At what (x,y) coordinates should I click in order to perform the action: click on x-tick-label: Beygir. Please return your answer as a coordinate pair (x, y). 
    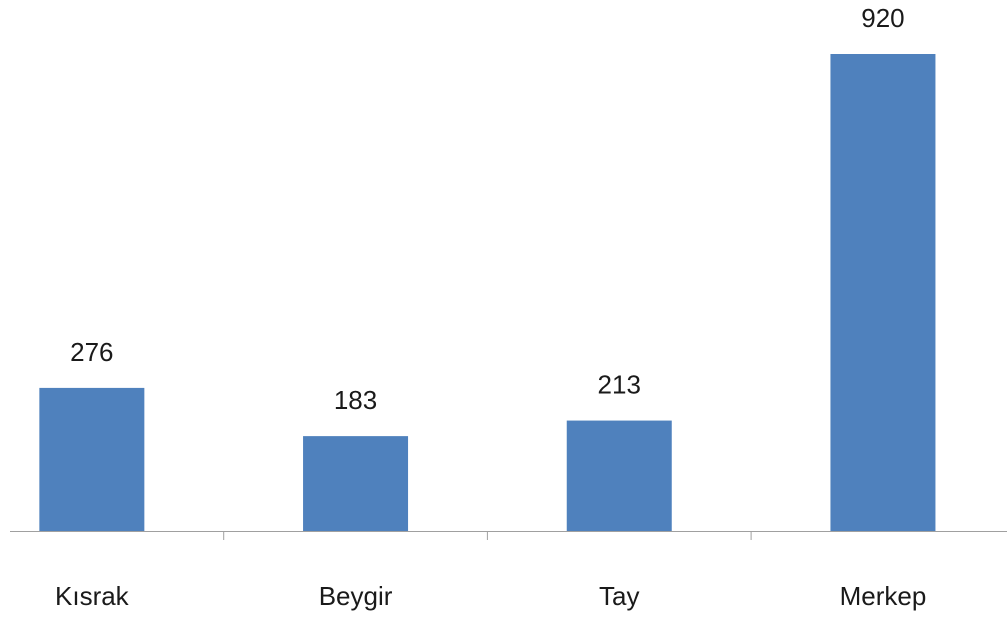
    Looking at the image, I should click on (356, 596).